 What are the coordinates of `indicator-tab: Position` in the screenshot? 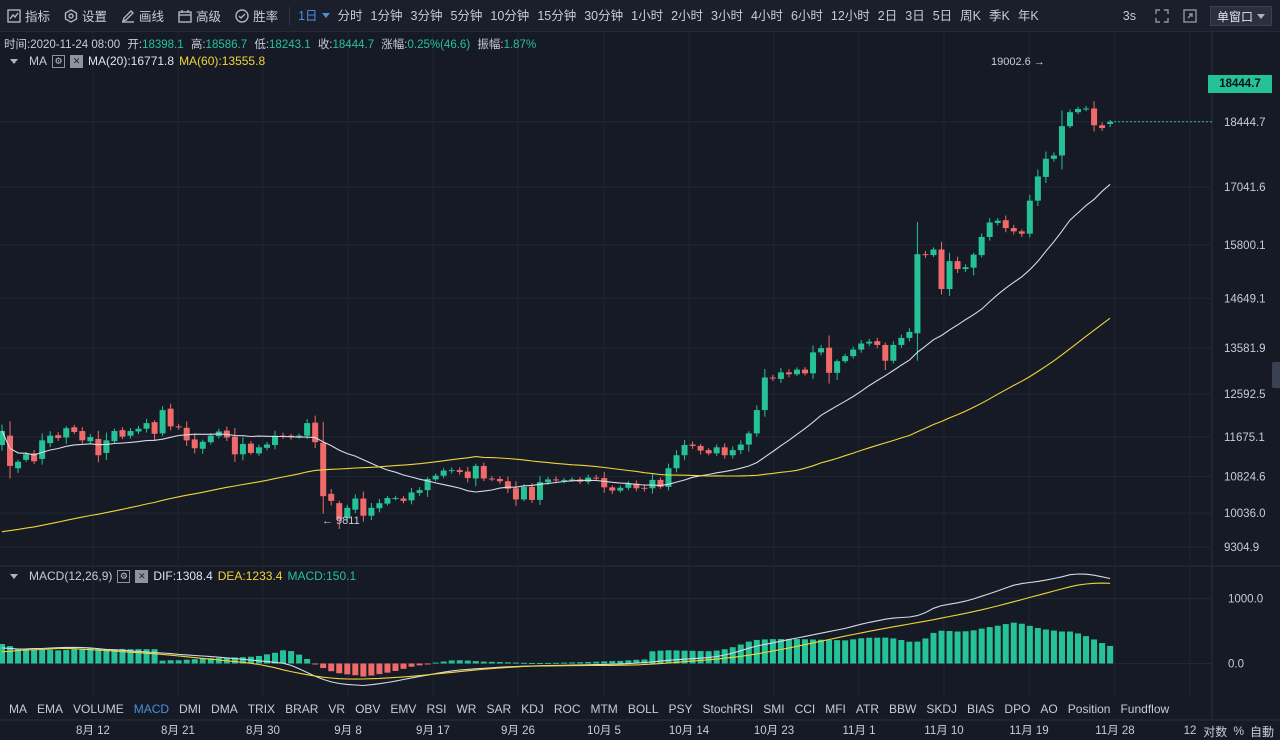 It's located at (1089, 709).